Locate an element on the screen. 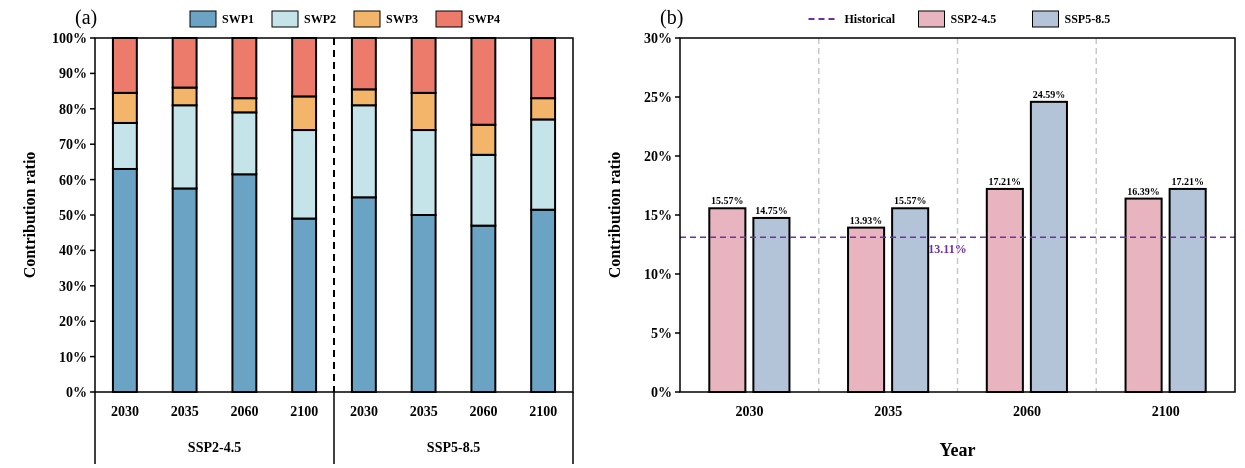 The image size is (1245, 468). y-tick-label: 50% is located at coordinates (73, 215).